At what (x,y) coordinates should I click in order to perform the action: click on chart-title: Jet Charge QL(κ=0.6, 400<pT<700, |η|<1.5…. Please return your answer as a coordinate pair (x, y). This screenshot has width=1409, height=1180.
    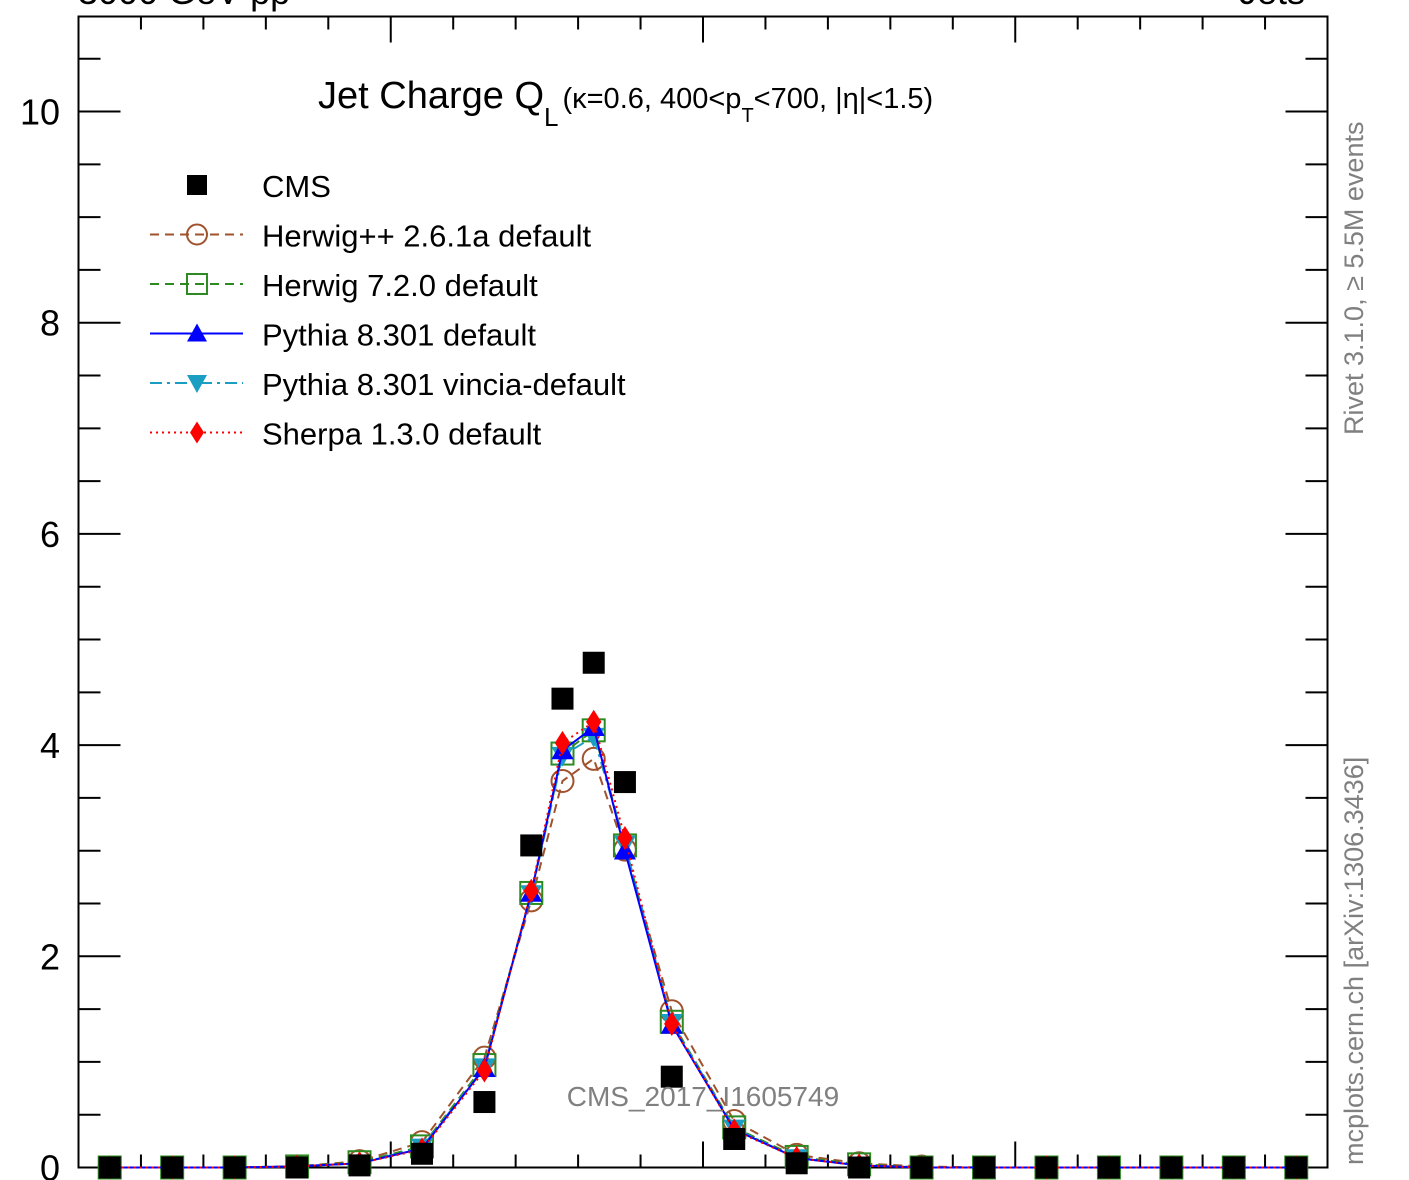
    Looking at the image, I should click on (625, 103).